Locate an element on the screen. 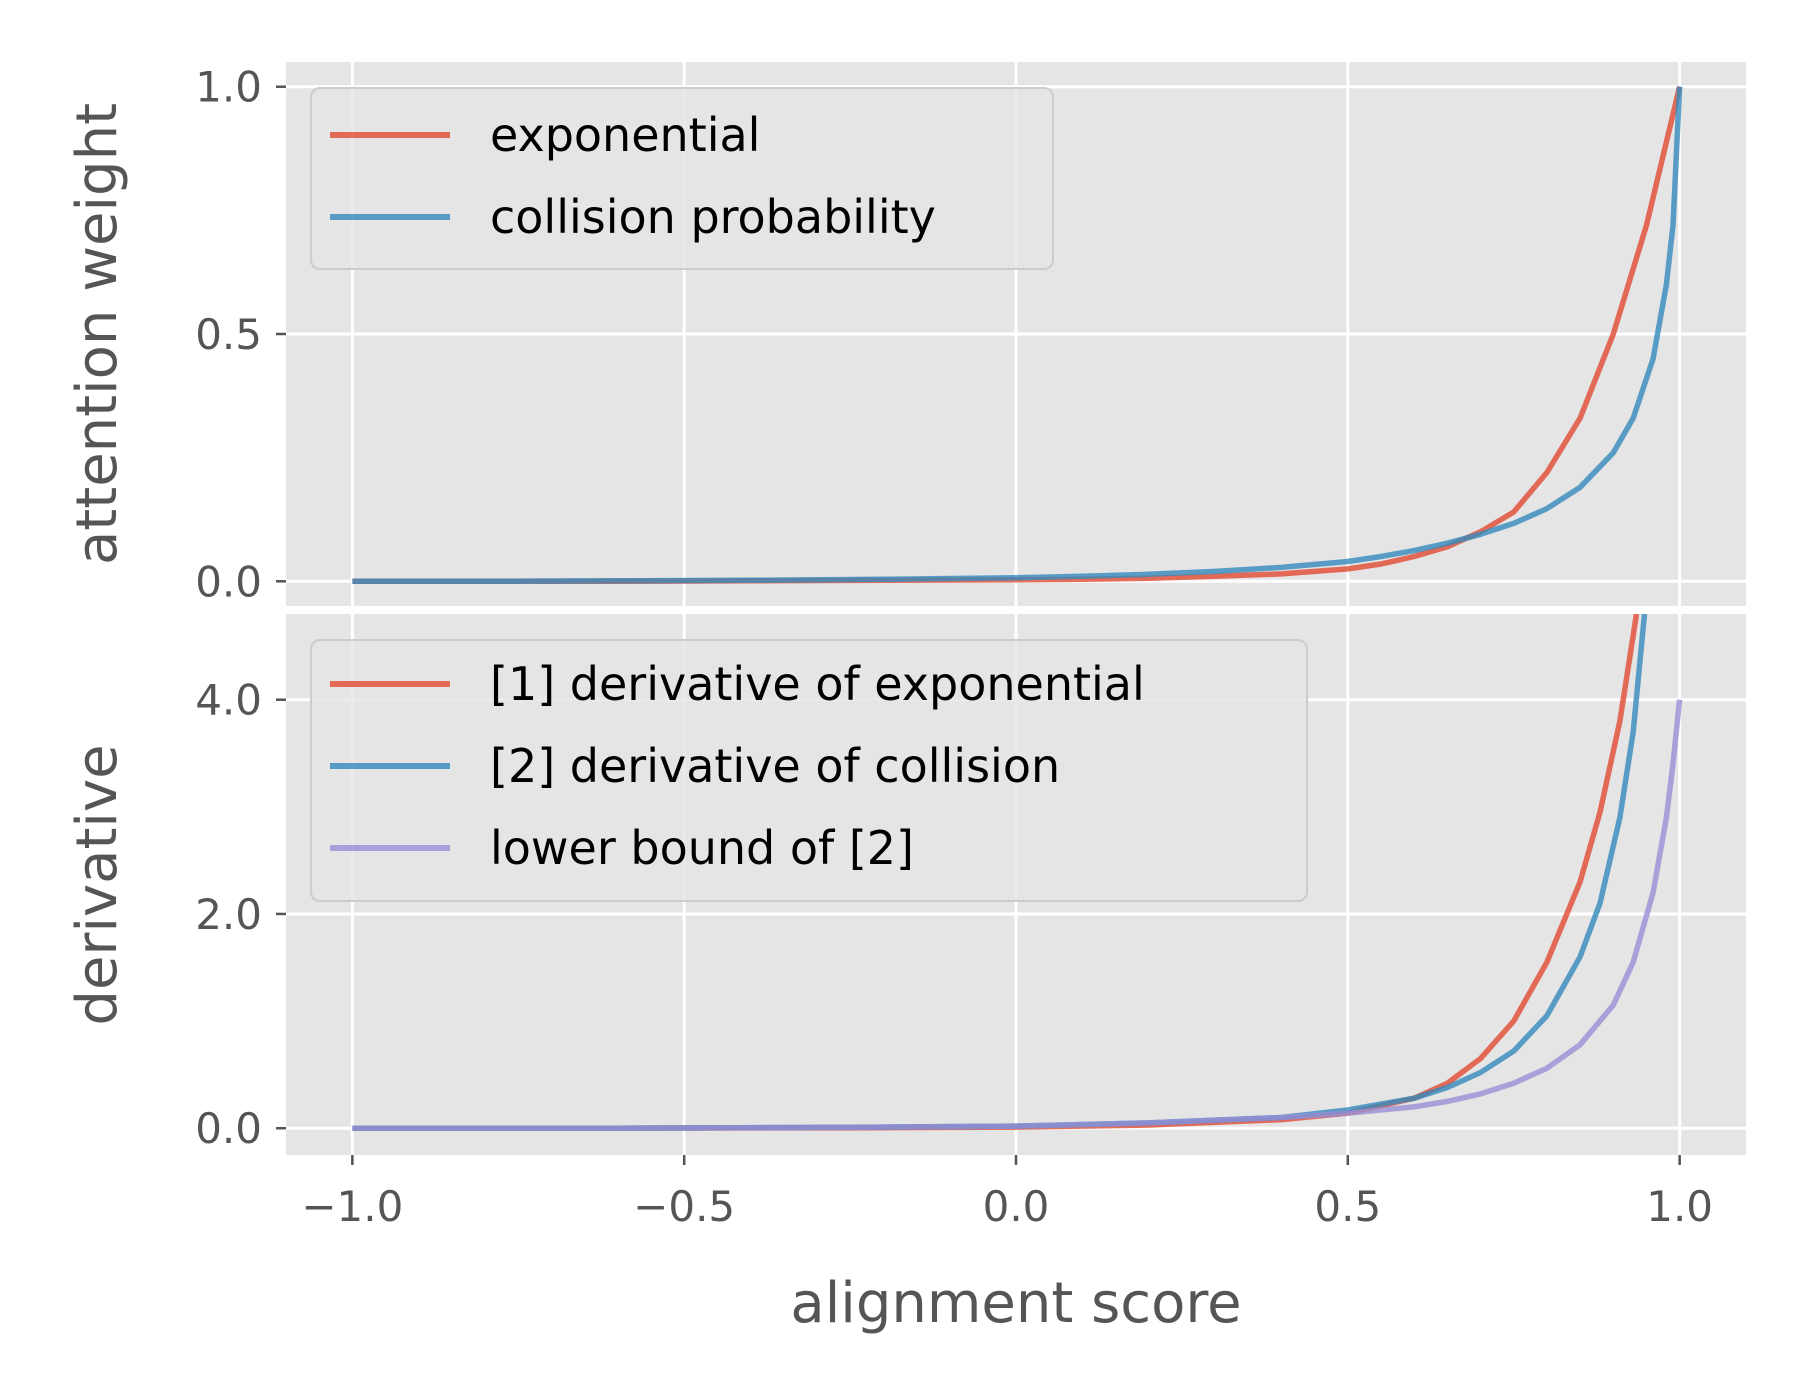  bottom-legend-box is located at coordinates (809, 770).